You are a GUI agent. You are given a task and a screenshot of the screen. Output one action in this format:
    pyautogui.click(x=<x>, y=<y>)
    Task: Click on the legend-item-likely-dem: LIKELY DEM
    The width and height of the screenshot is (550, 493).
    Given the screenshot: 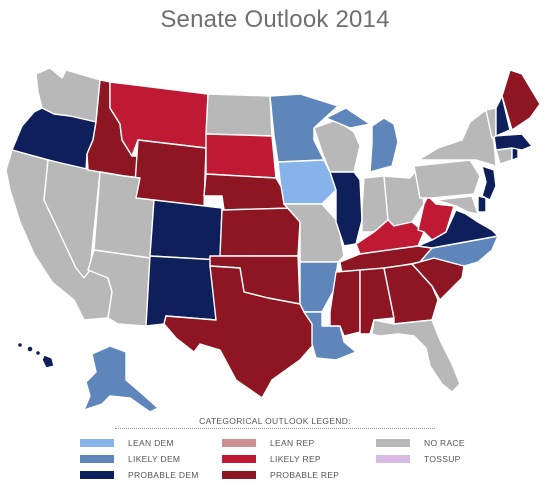 What is the action you would take?
    pyautogui.click(x=130, y=459)
    